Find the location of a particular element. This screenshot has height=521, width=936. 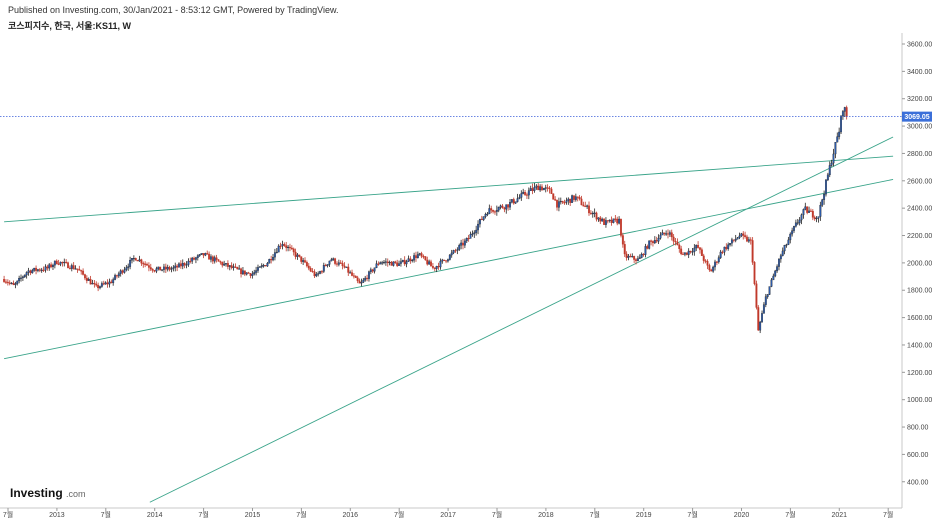

y-tick-label: 1400.00 is located at coordinates (919, 345).